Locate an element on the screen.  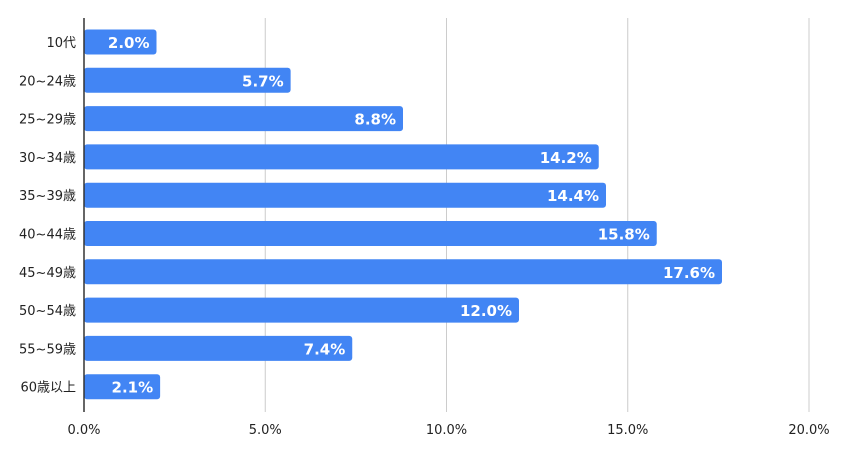
category-label: 25~29歳 is located at coordinates (47, 120).